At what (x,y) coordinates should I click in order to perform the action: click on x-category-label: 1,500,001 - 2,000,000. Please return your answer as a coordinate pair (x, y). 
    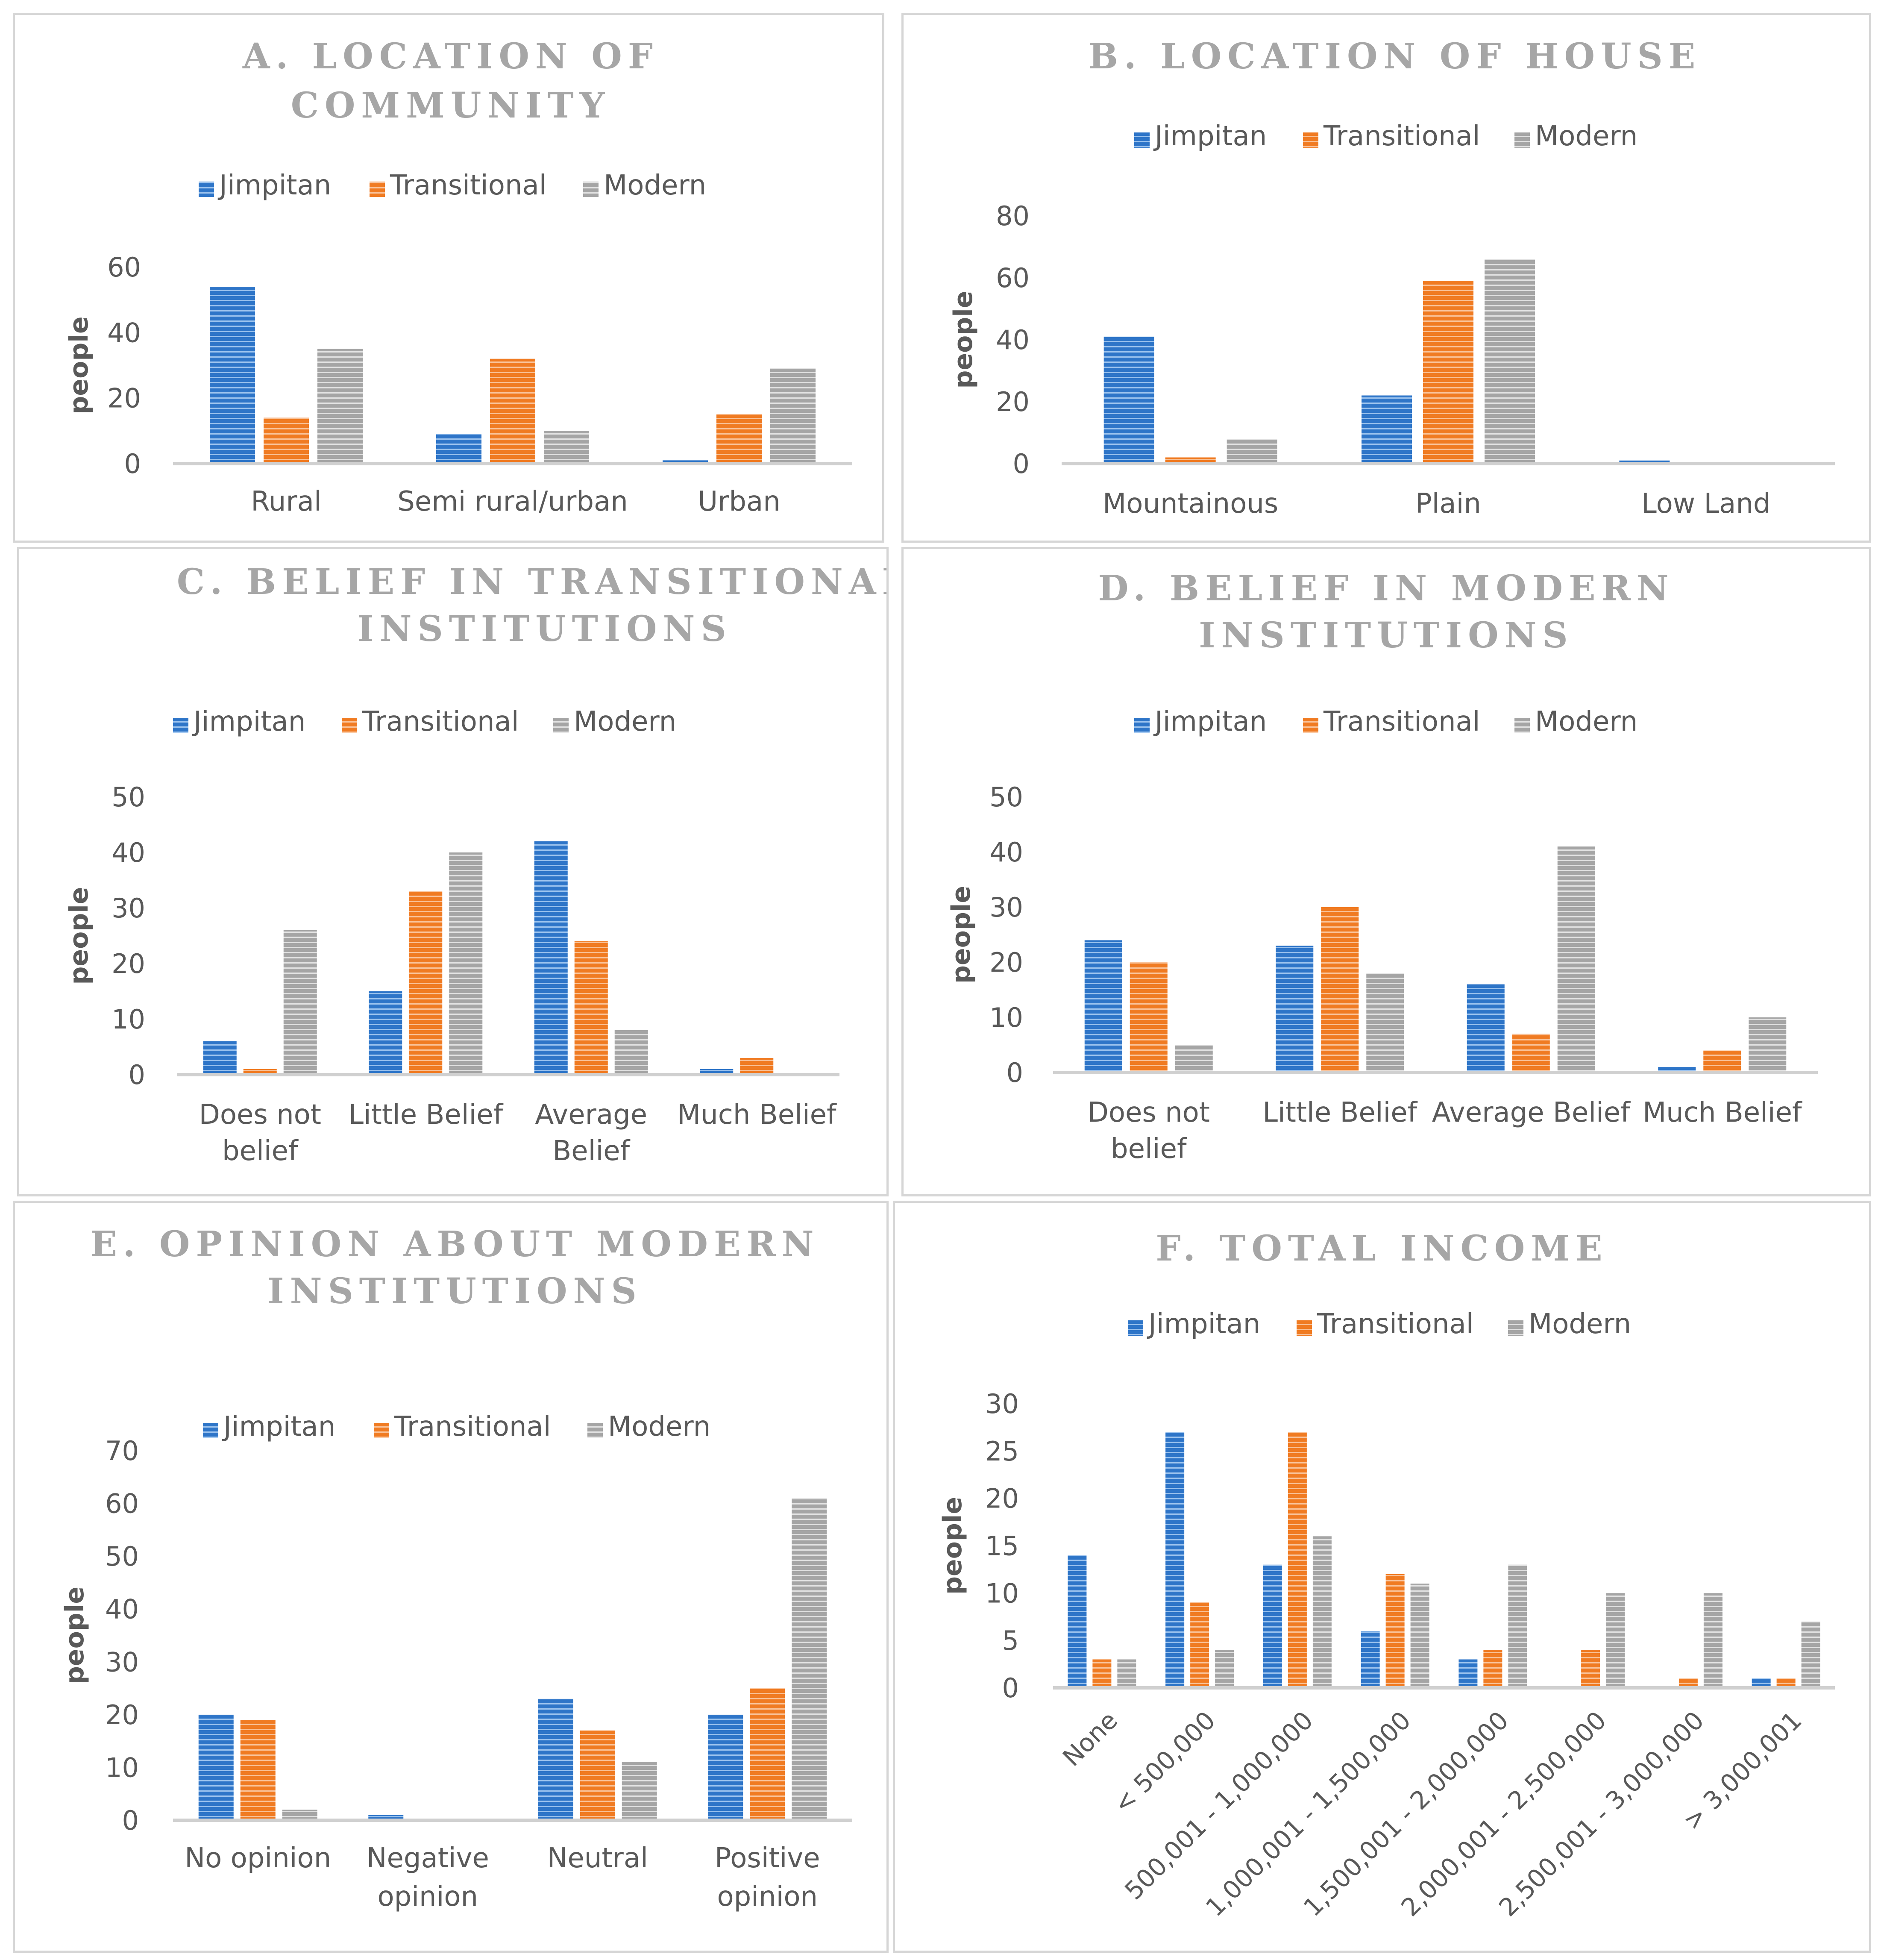
    Looking at the image, I should click on (1406, 1814).